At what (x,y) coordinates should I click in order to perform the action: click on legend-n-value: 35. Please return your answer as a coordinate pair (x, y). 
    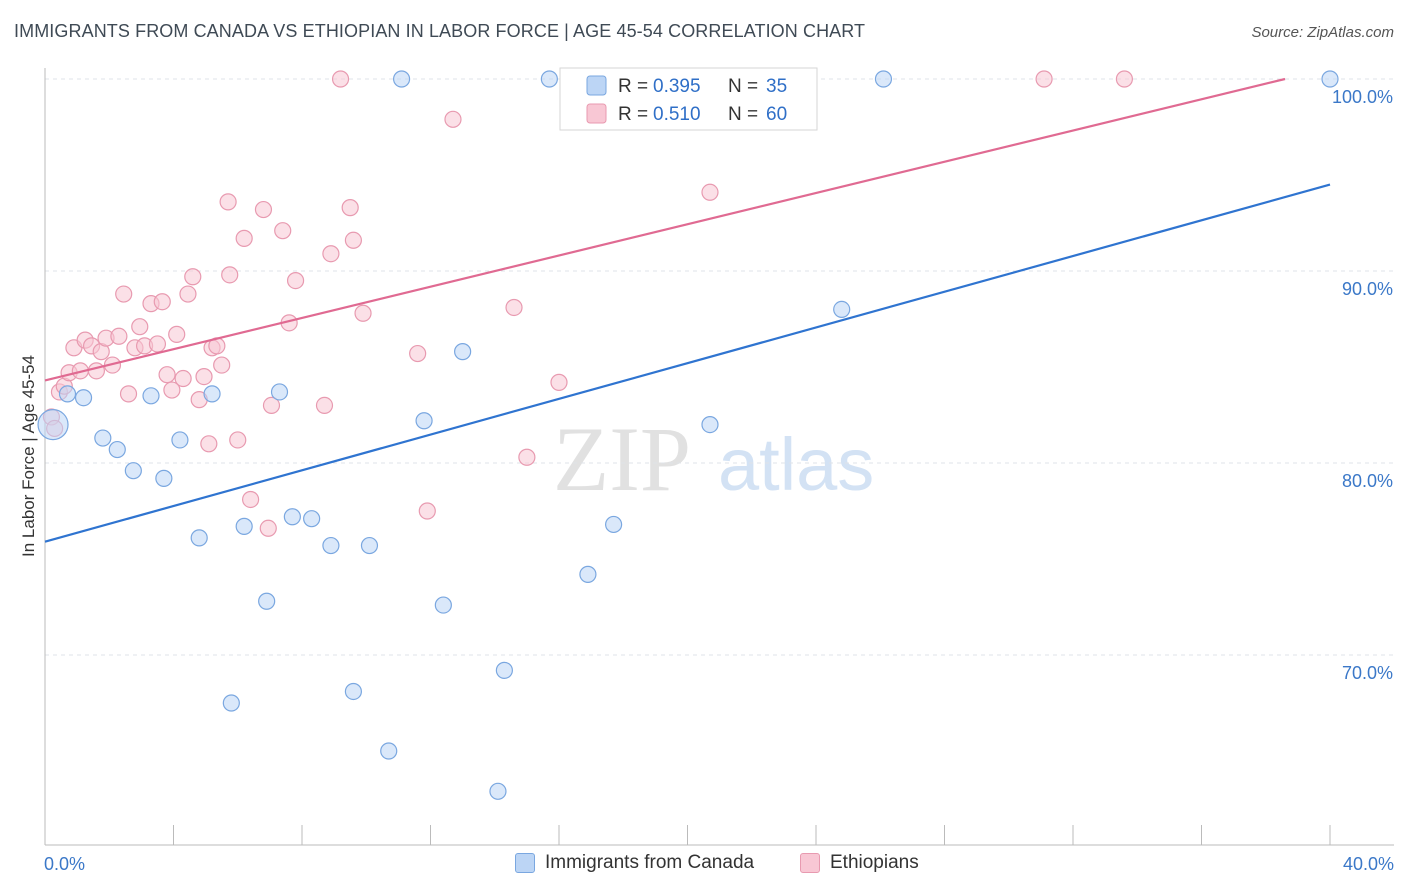
    Looking at the image, I should click on (776, 86).